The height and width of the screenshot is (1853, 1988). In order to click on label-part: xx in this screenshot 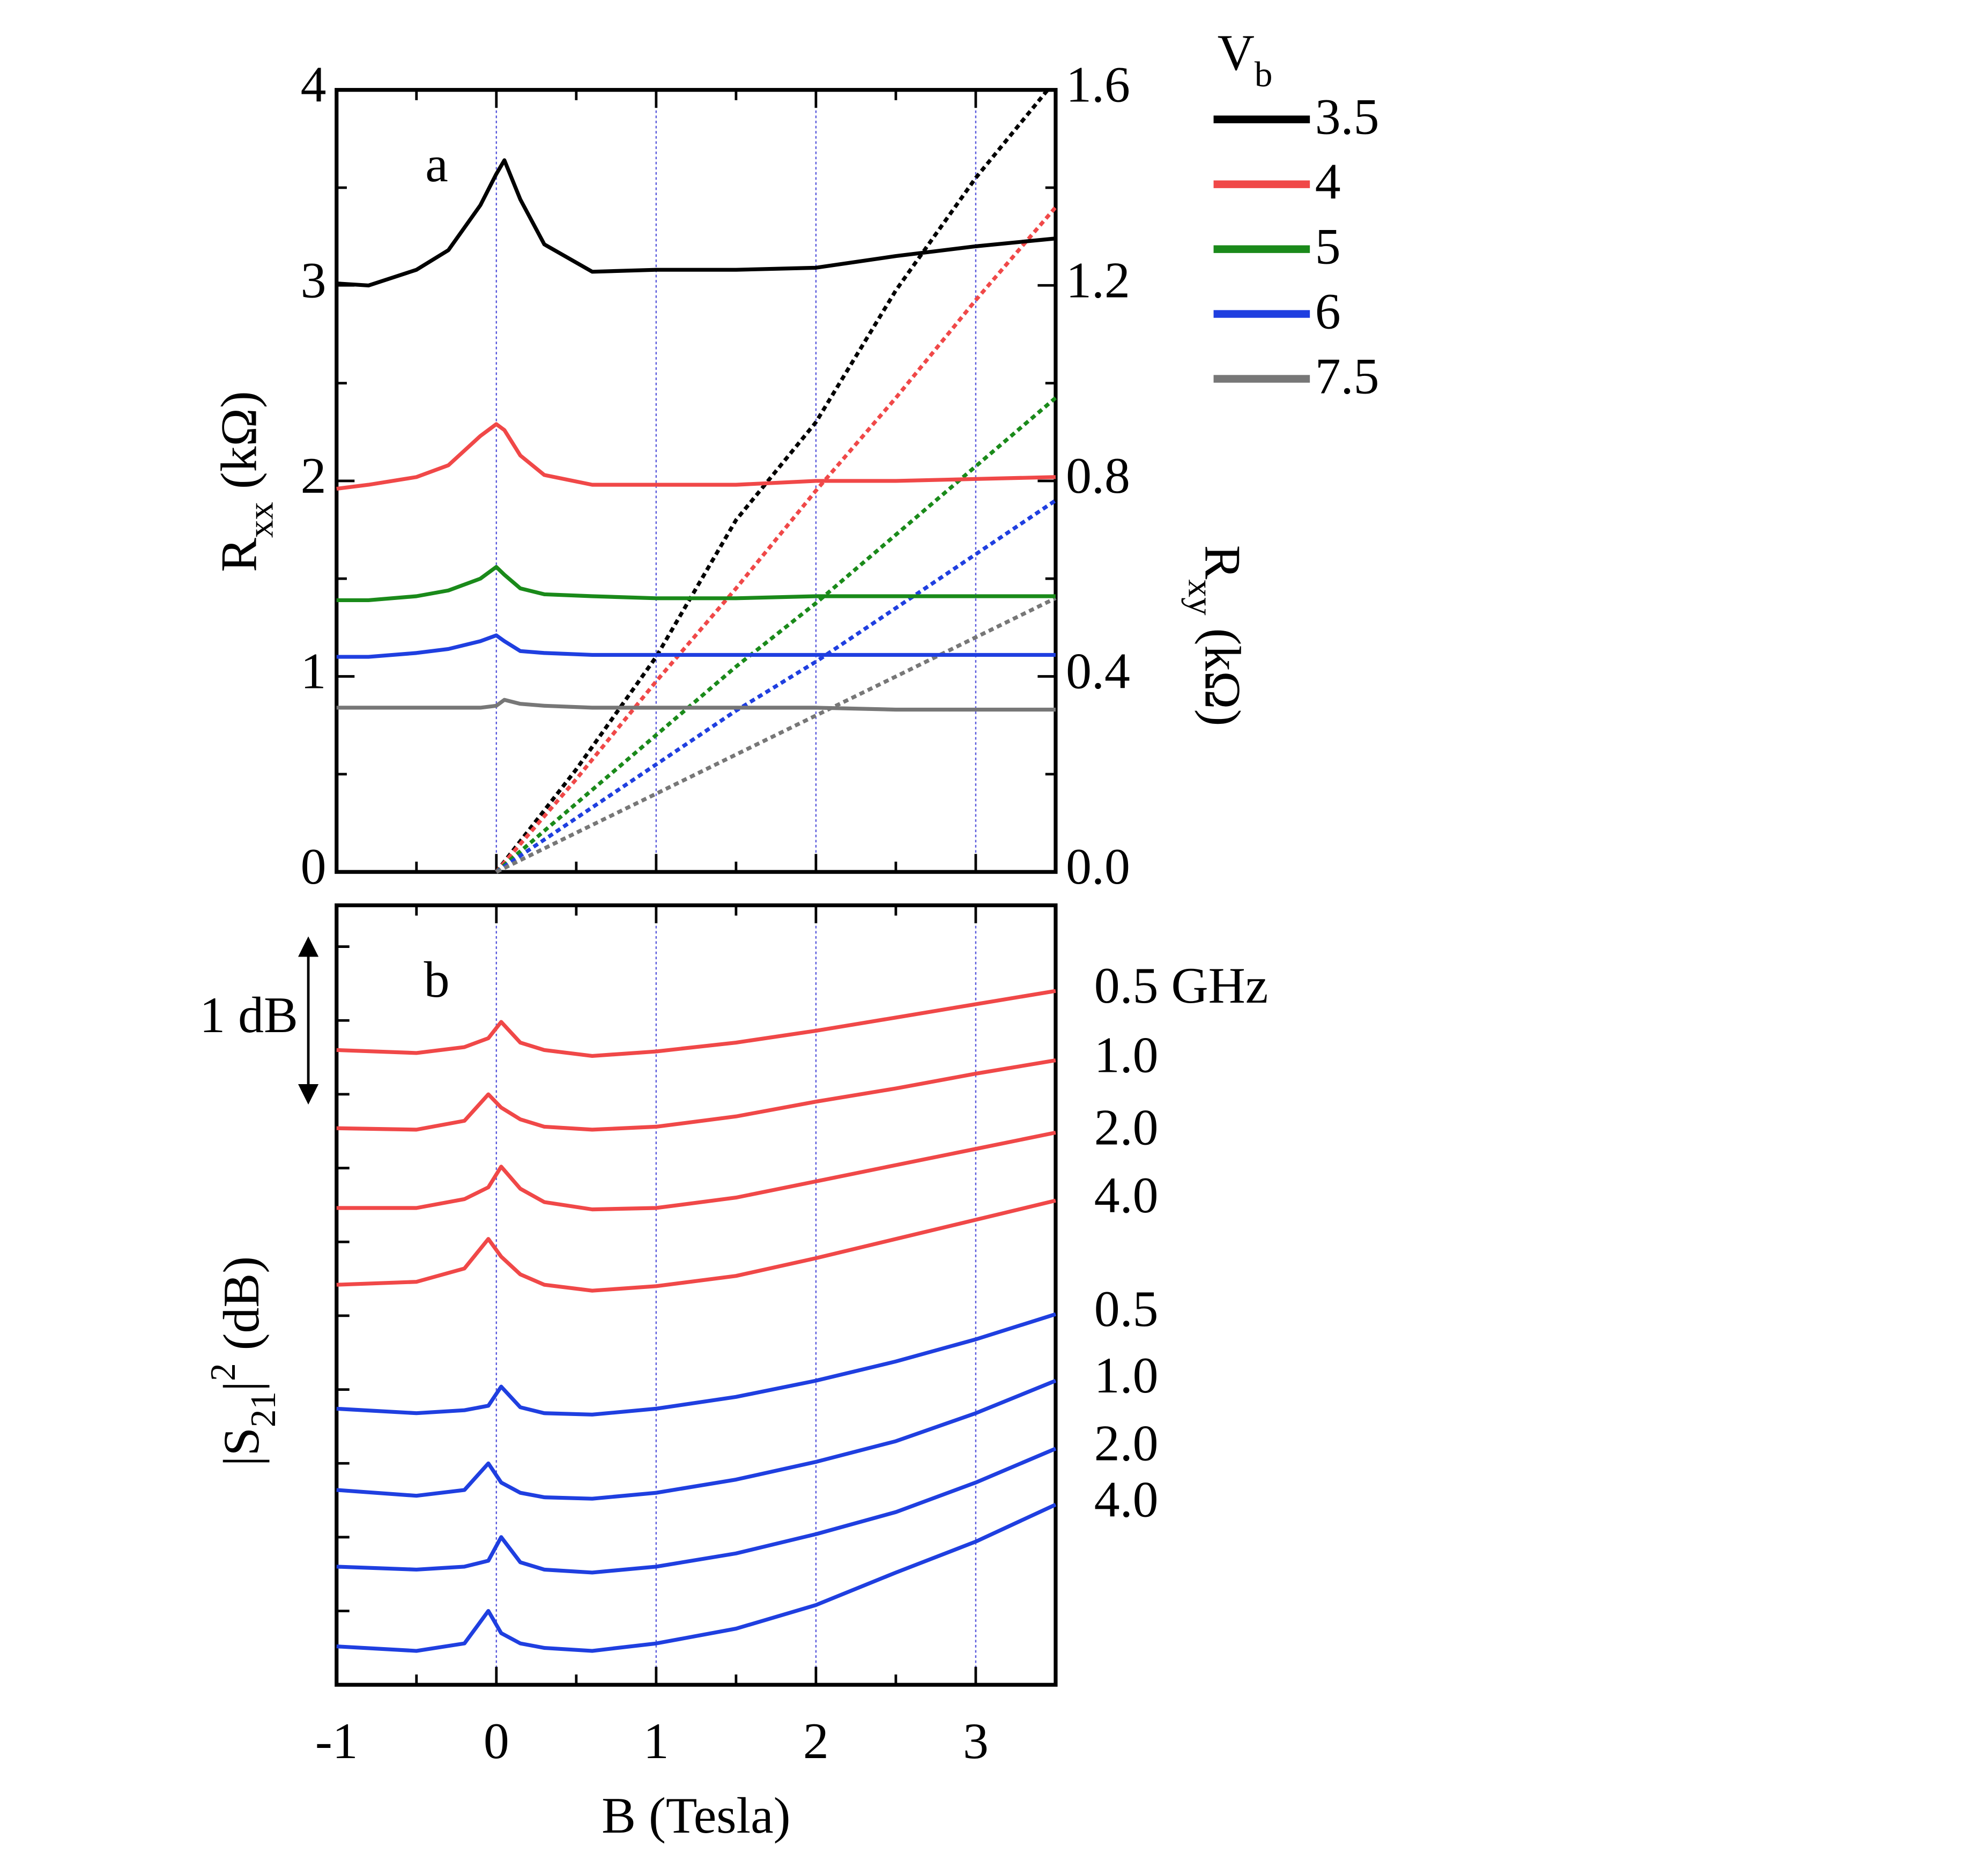, I will do `click(260, 520)`.